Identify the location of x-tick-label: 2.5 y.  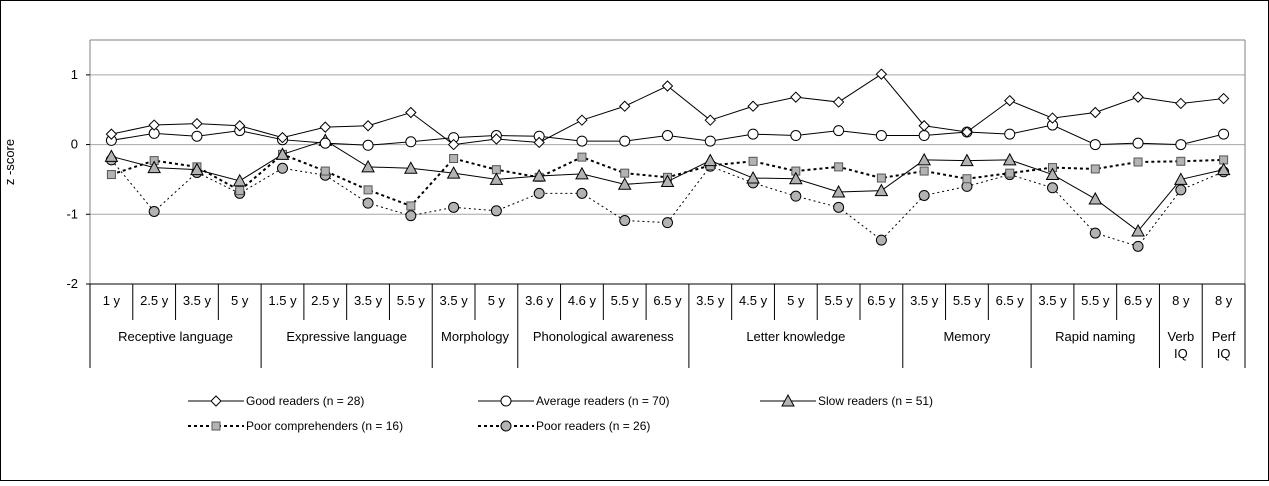
(325, 300).